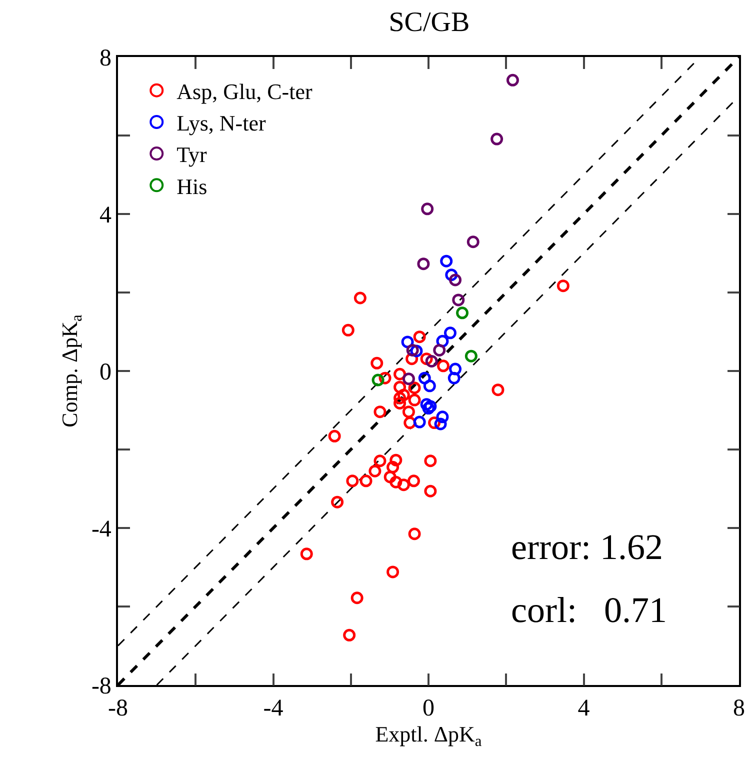 This screenshot has height=771, width=753. What do you see at coordinates (273, 709) in the screenshot?
I see `x-tick-label: -4` at bounding box center [273, 709].